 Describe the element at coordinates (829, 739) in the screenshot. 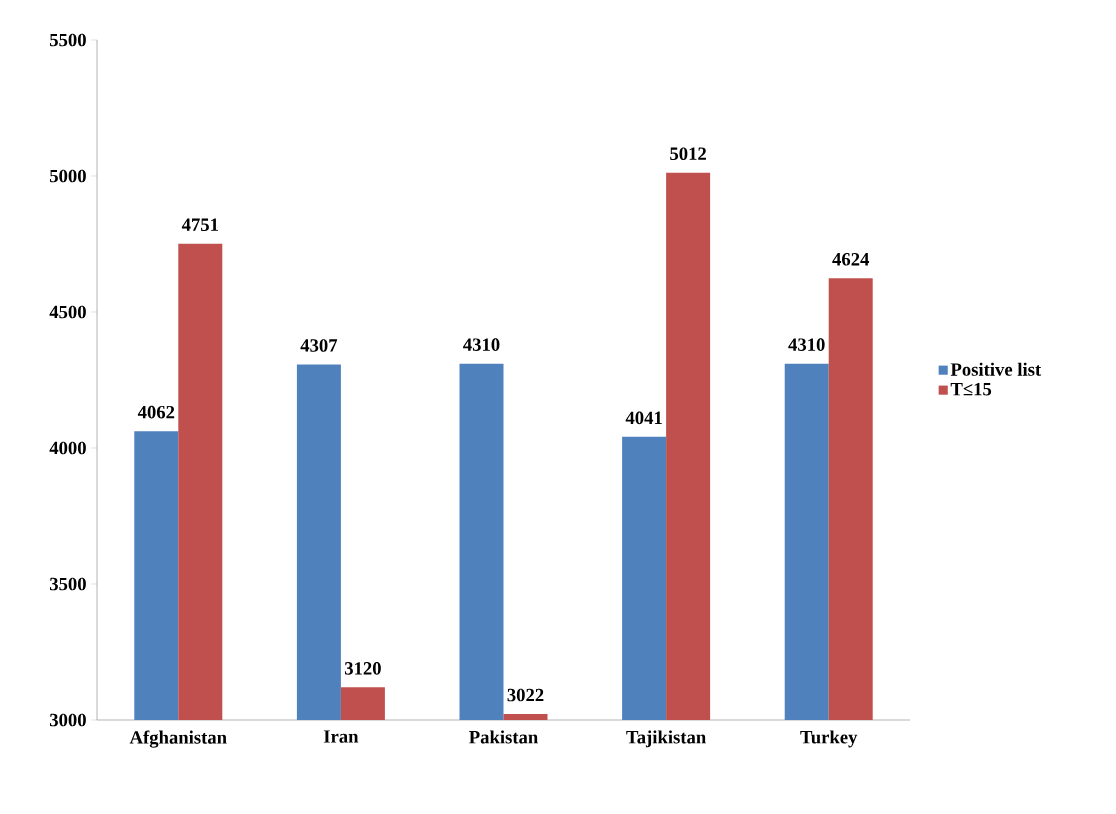

I see `x-tick-label: Turkey` at that location.